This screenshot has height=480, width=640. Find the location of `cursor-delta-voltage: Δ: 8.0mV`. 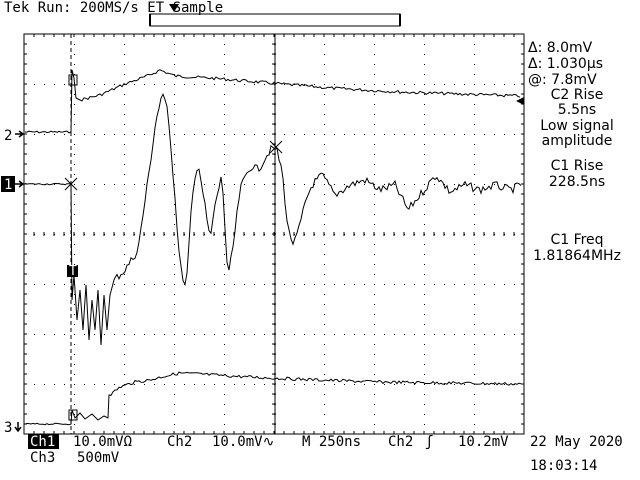

cursor-delta-voltage: Δ: 8.0mV is located at coordinates (560, 48).